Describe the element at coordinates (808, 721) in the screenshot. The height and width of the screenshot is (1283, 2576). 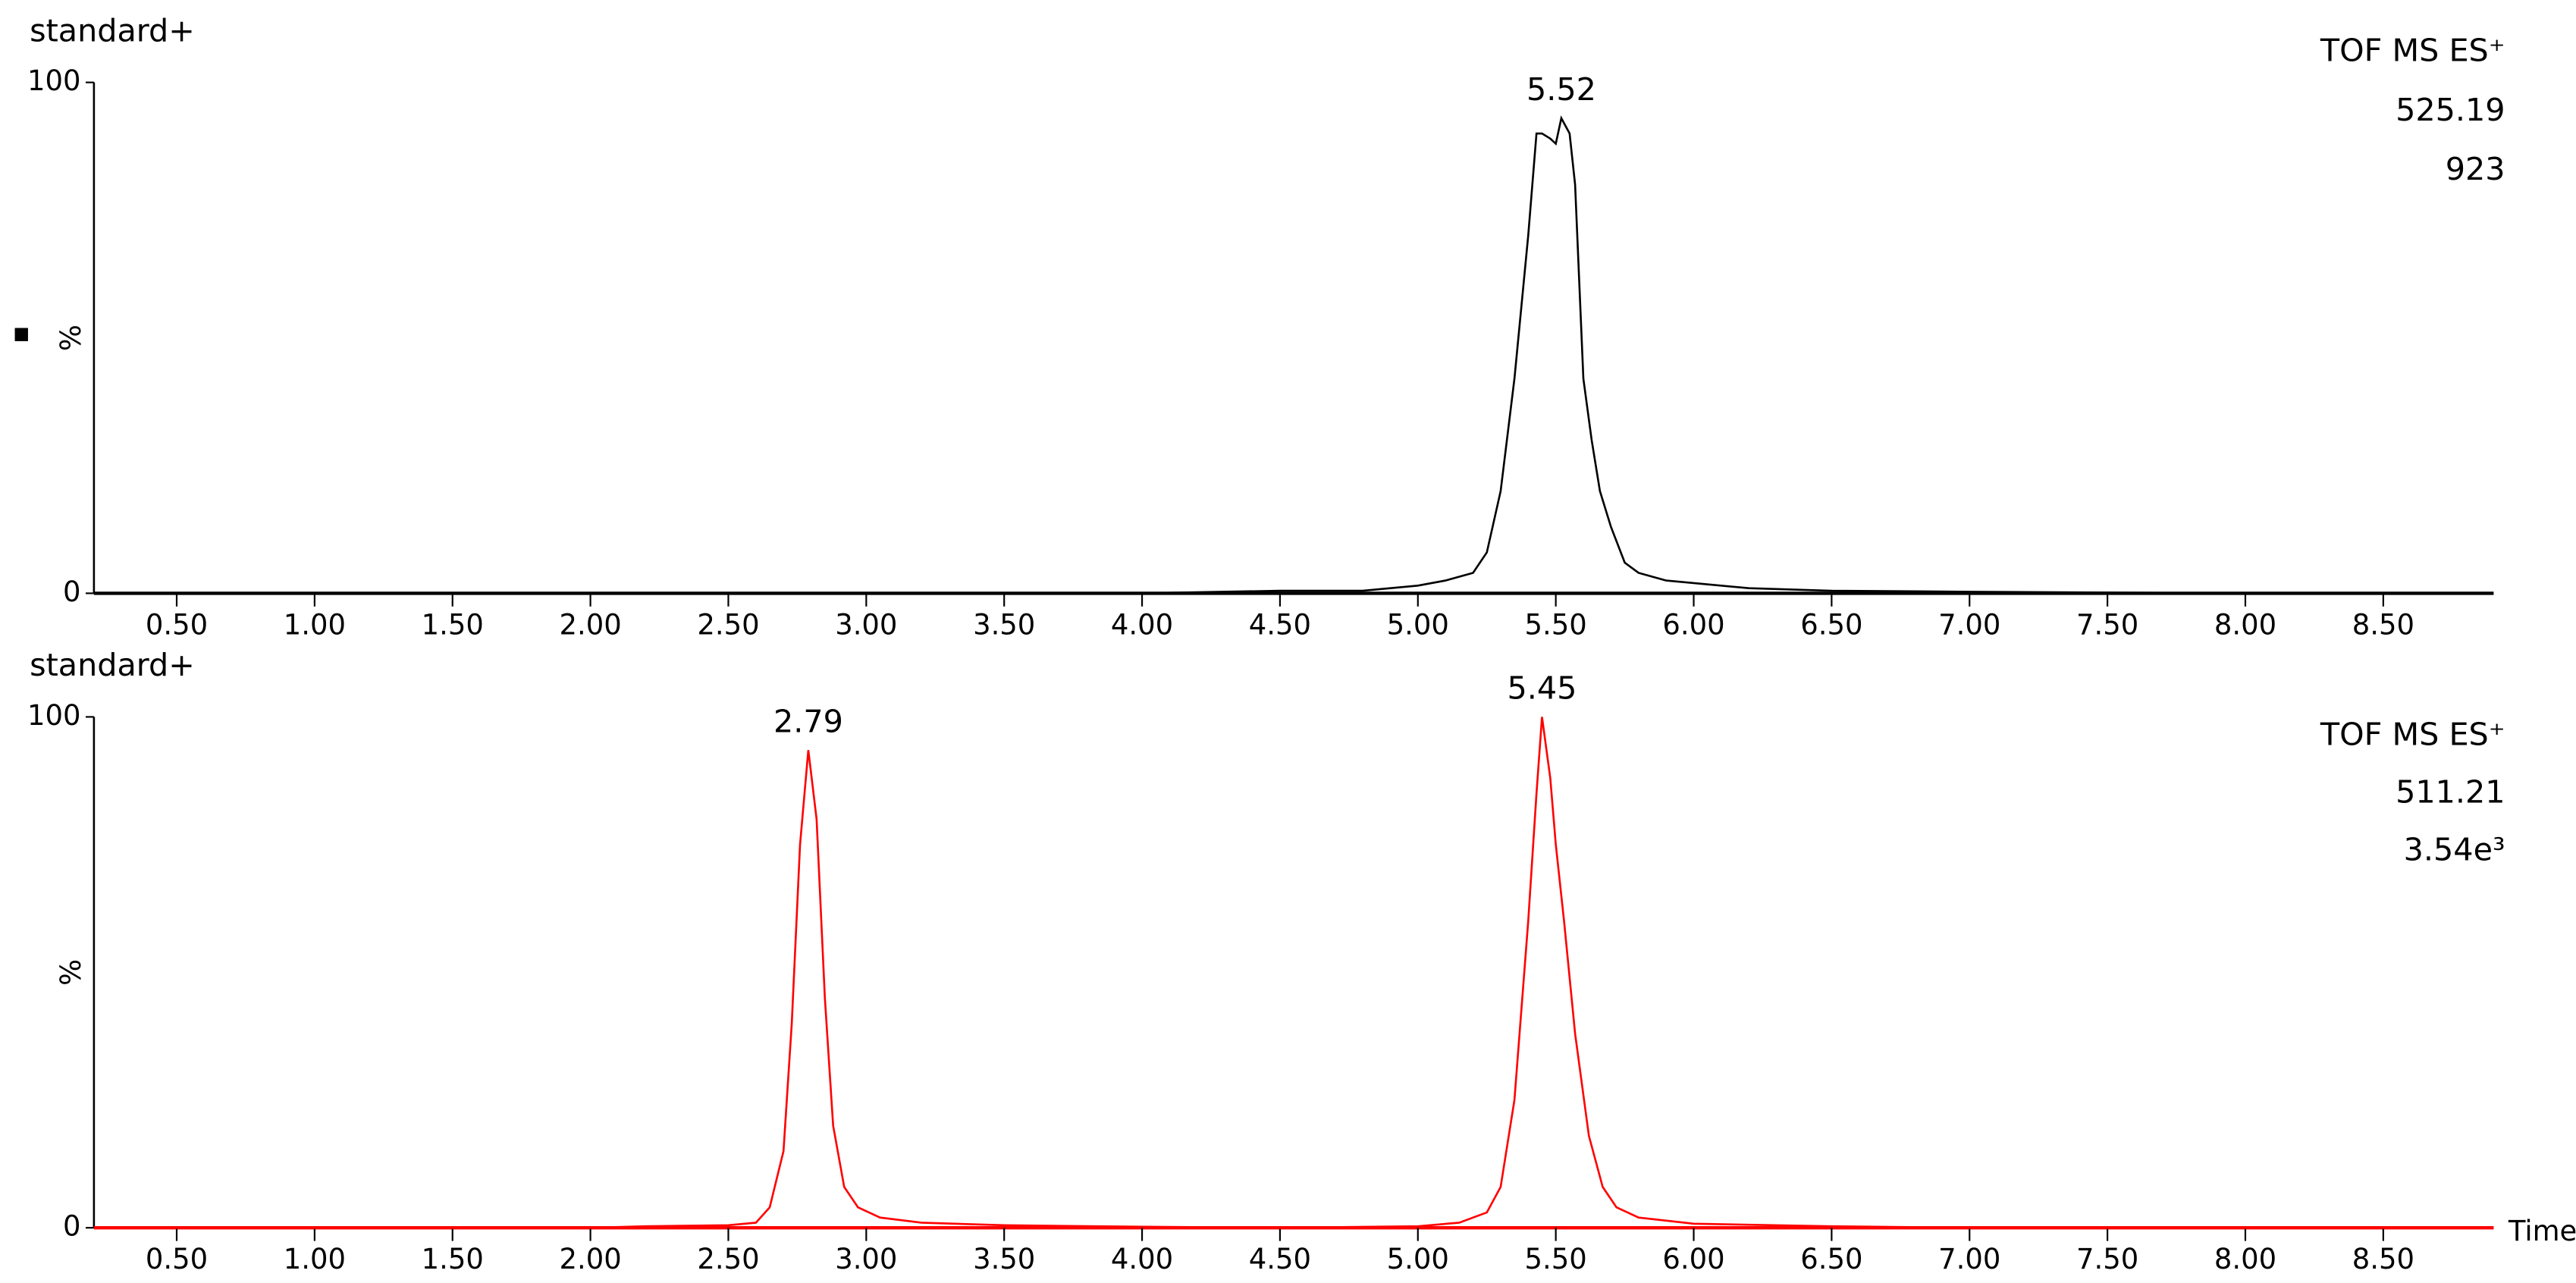
I see `peak-label: 2.79` at that location.